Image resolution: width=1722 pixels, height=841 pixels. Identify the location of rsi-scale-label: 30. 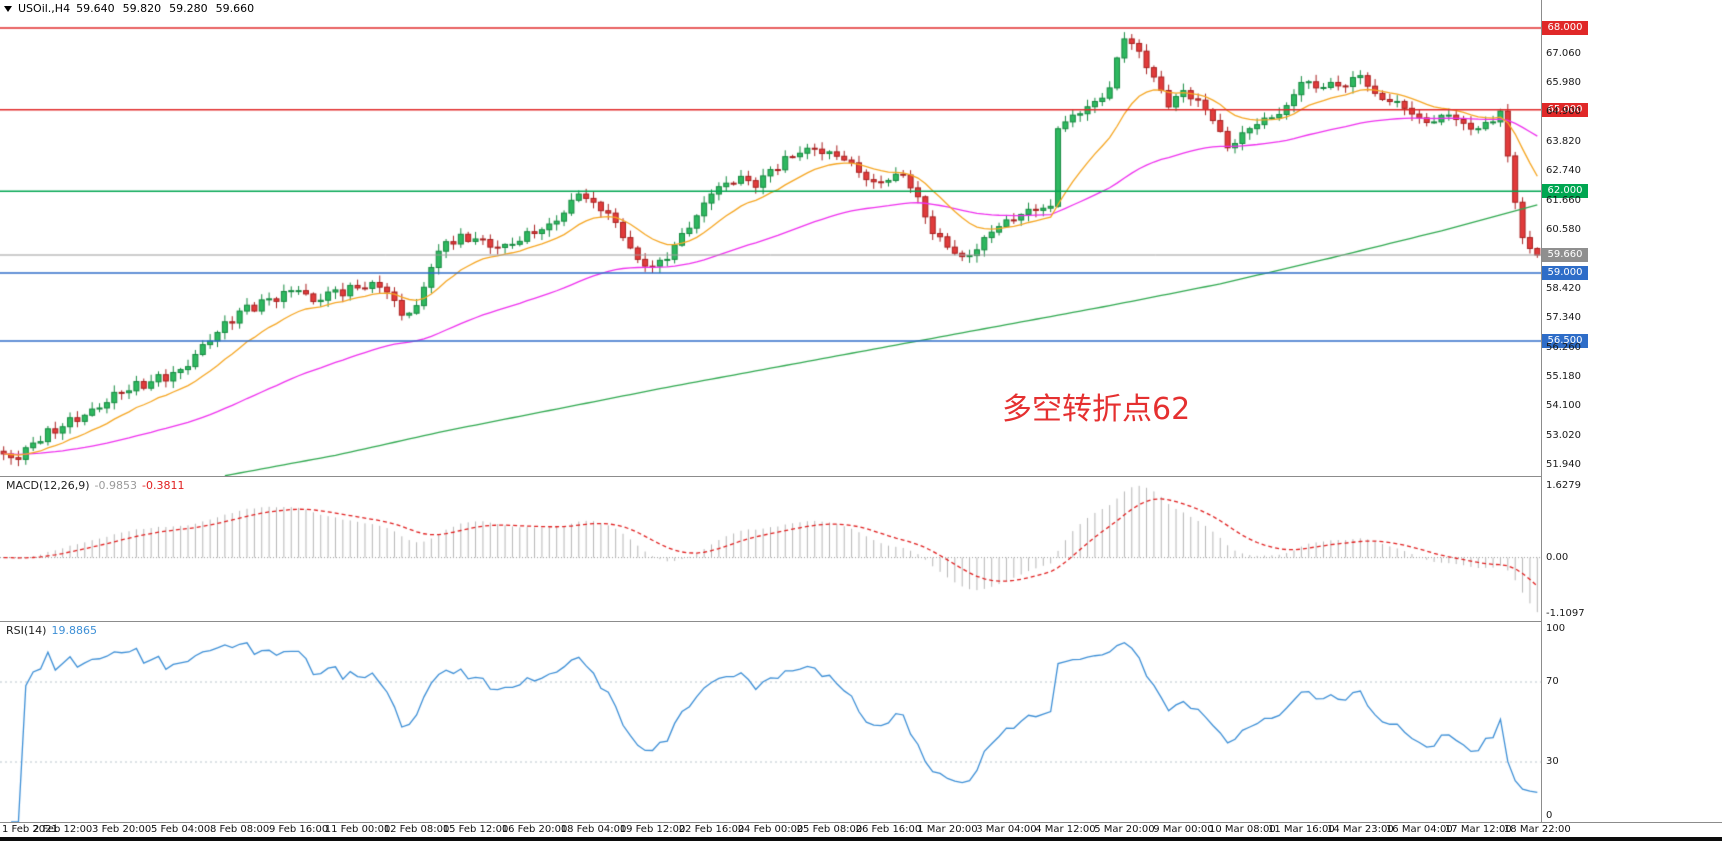
(1552, 761).